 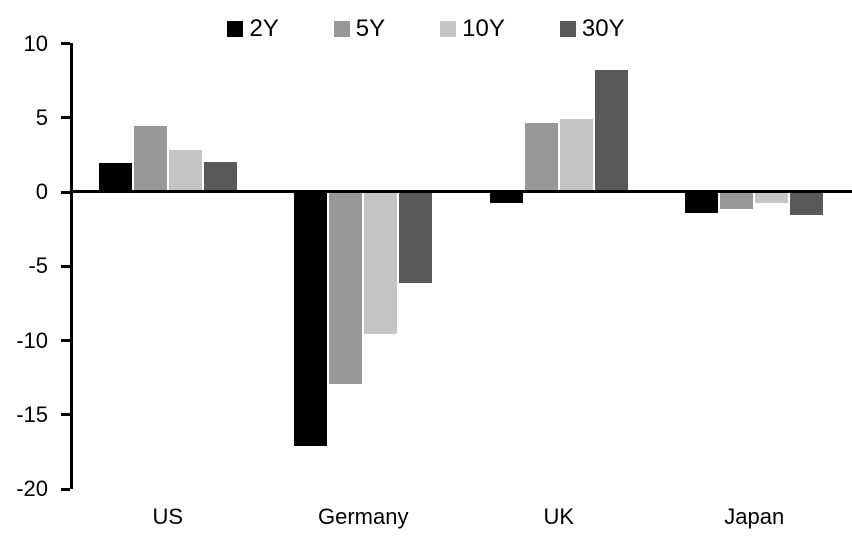 I want to click on bar-japan-5y, so click(x=737, y=201).